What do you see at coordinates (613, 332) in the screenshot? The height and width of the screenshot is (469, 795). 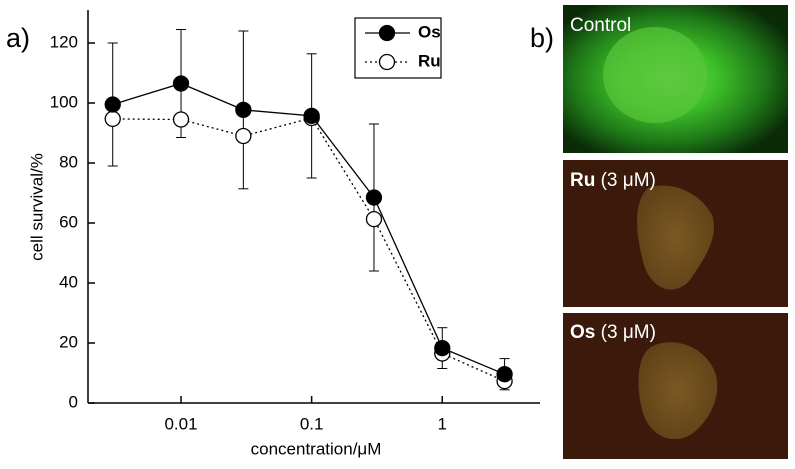 I see `image-label: Os (3 μM)` at bounding box center [613, 332].